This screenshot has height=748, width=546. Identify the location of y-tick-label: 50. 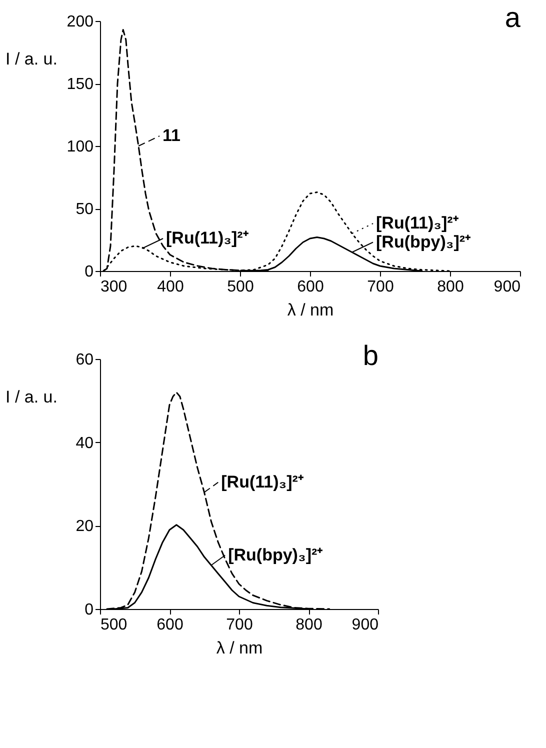
(85, 209).